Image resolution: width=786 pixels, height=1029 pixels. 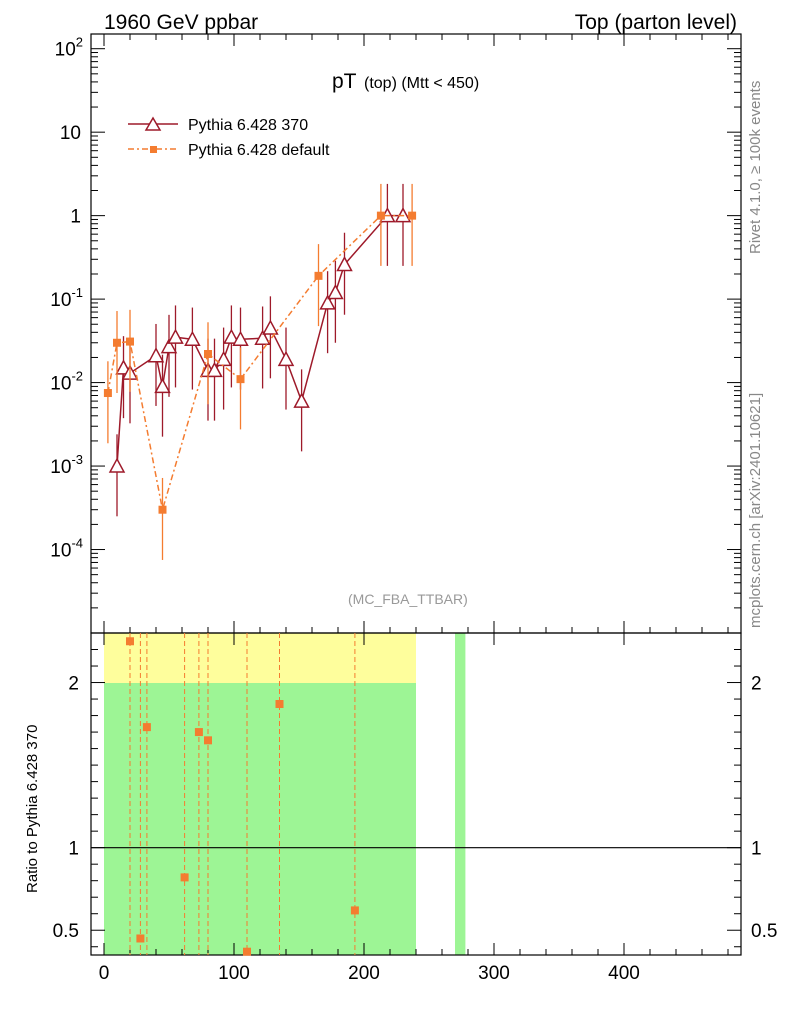 I want to click on ratio-tick-label-right: 0.5, so click(x=764, y=931).